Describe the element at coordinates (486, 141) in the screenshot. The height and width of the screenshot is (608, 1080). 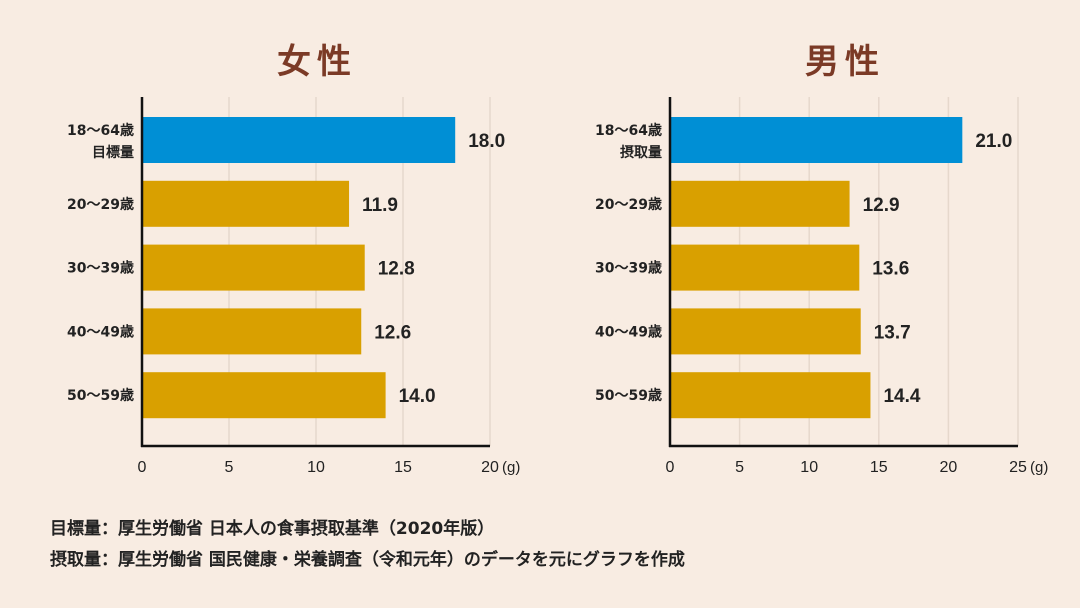
I see `value-label: 18.0` at that location.